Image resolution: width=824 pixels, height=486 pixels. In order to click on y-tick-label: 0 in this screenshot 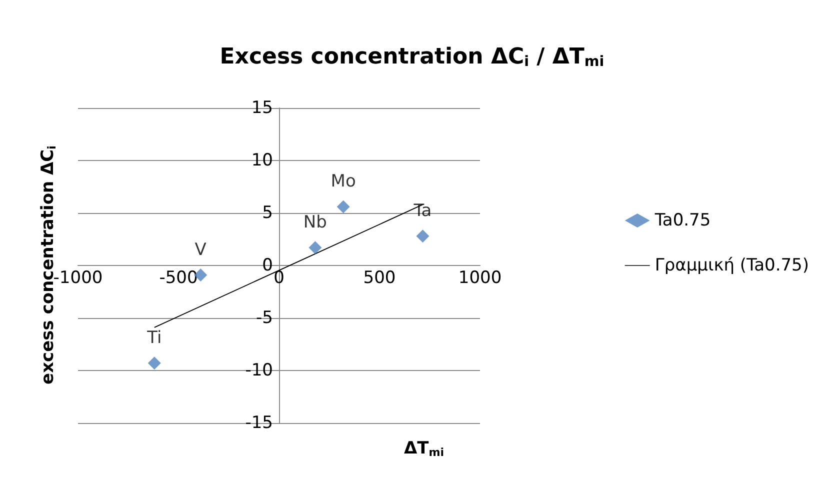, I will do `click(267, 266)`.